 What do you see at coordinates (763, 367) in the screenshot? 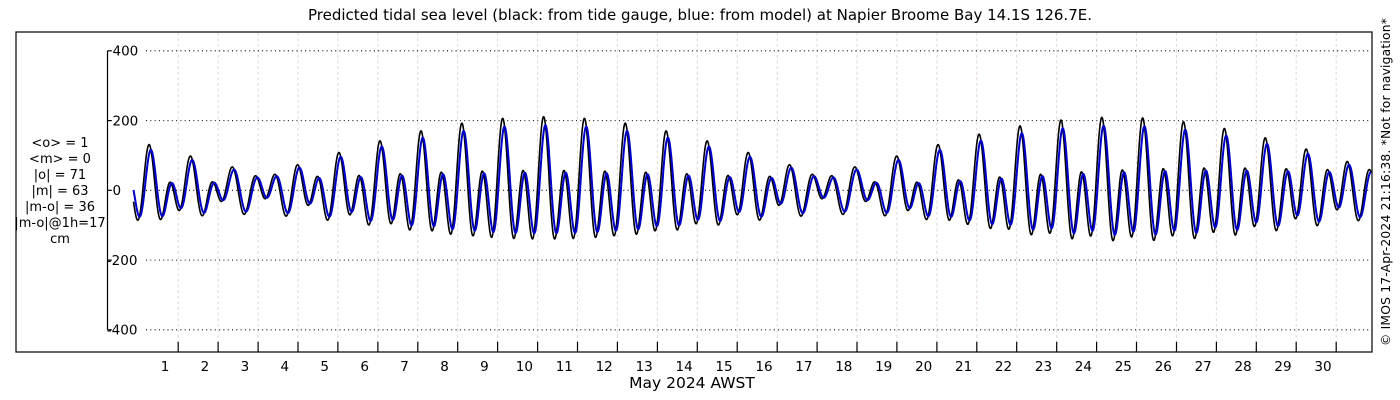
I see `x-tick-label: 16` at bounding box center [763, 367].